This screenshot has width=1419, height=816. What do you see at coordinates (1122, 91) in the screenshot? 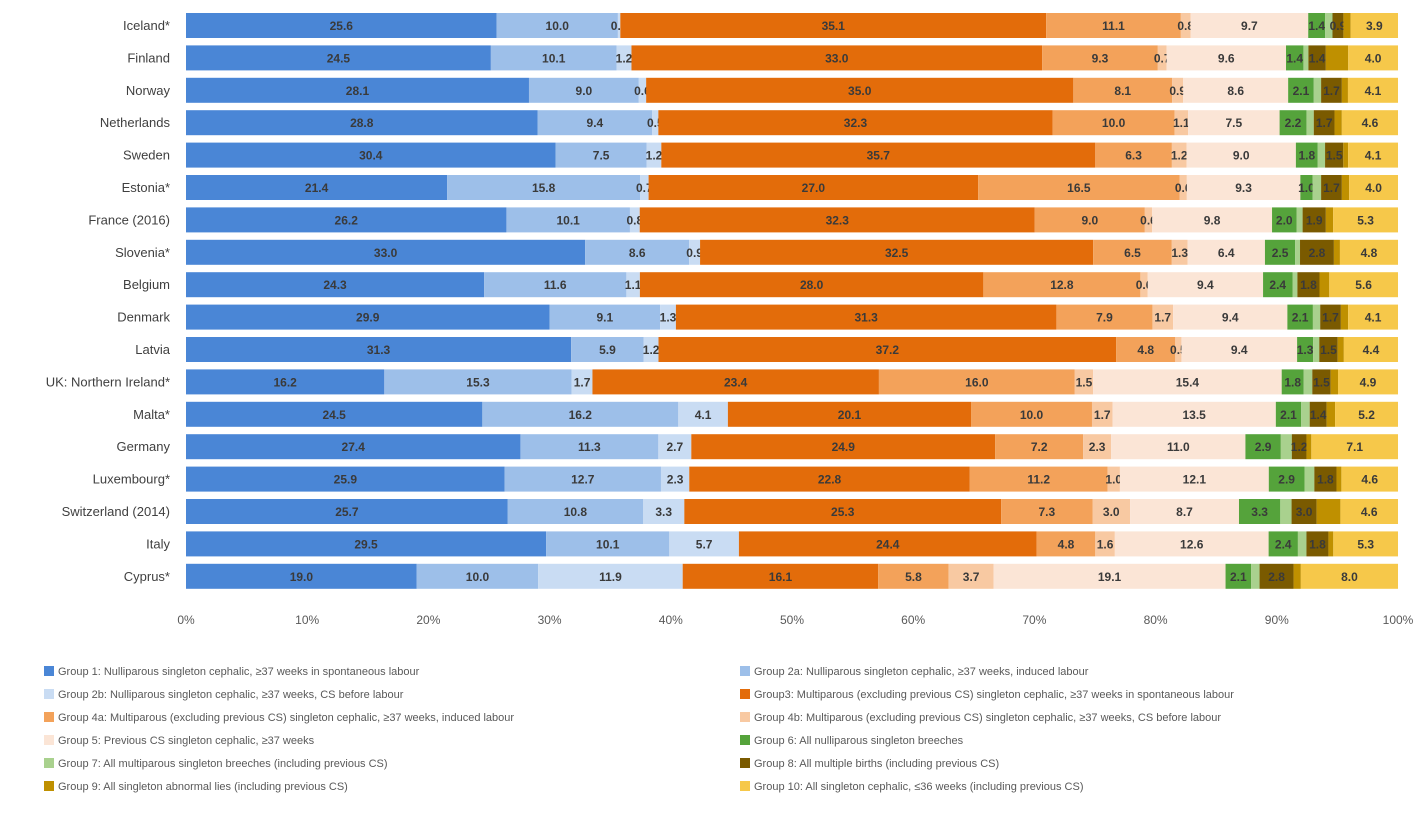
I see `data-label: 8.1` at bounding box center [1122, 91].